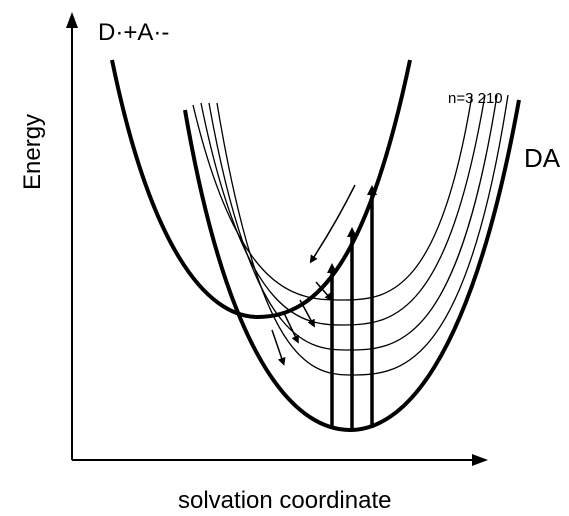  What do you see at coordinates (133, 32) in the screenshot?
I see `product-state-label: D·+A·-` at bounding box center [133, 32].